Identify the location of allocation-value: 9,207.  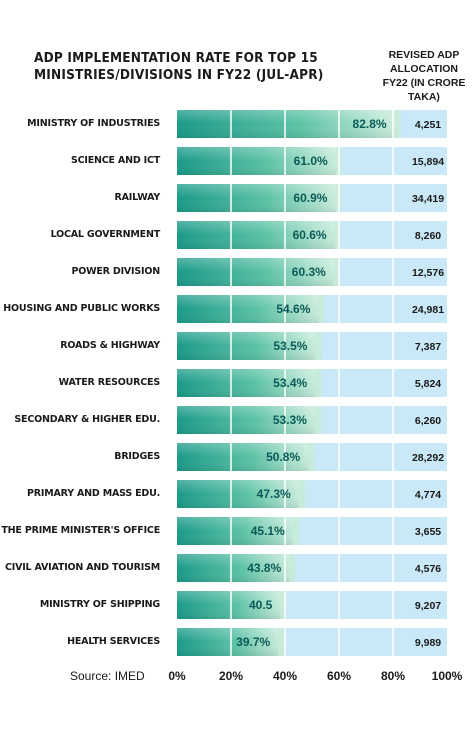
(428, 606).